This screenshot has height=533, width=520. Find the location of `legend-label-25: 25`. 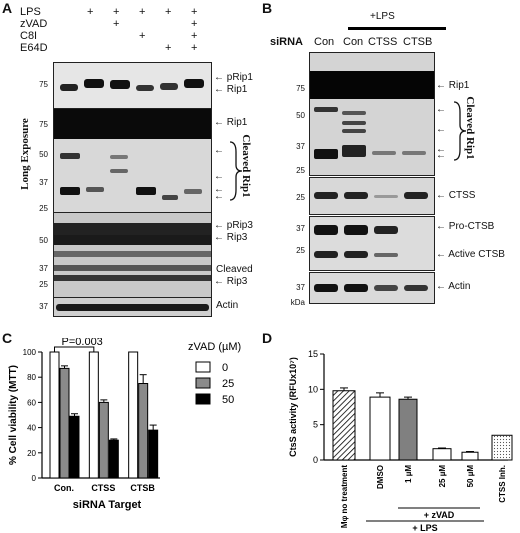

legend-label-25: 25 is located at coordinates (228, 384).